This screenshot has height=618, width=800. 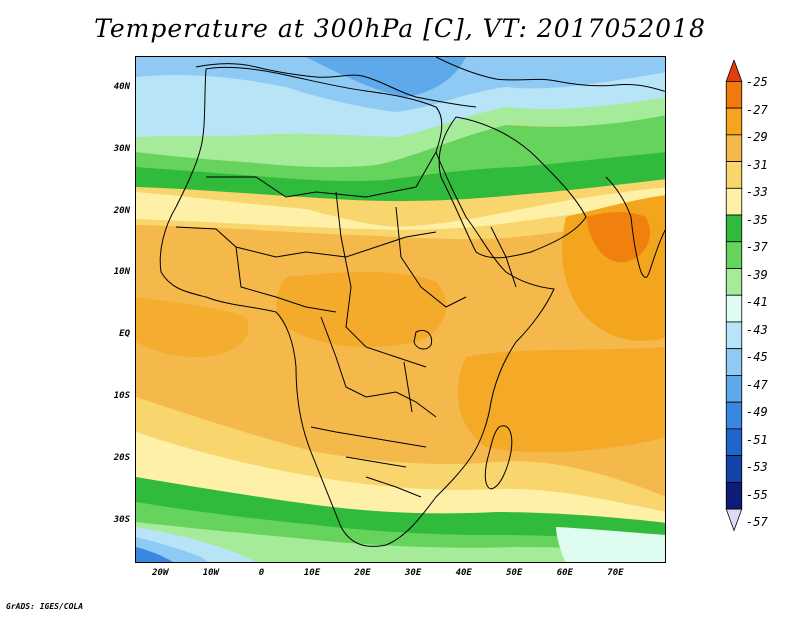 What do you see at coordinates (757, 439) in the screenshot?
I see `colorbar-label: -51` at bounding box center [757, 439].